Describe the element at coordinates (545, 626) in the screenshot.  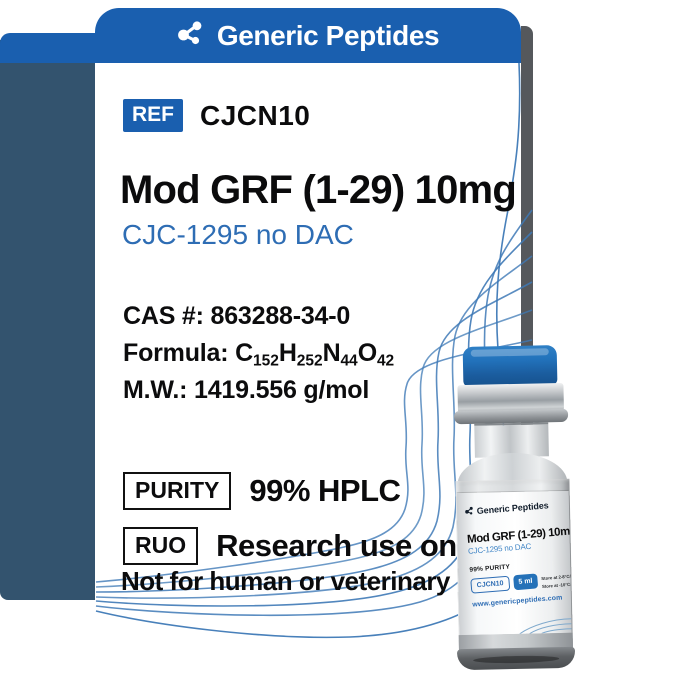
I see `label-contour-decoration` at that location.